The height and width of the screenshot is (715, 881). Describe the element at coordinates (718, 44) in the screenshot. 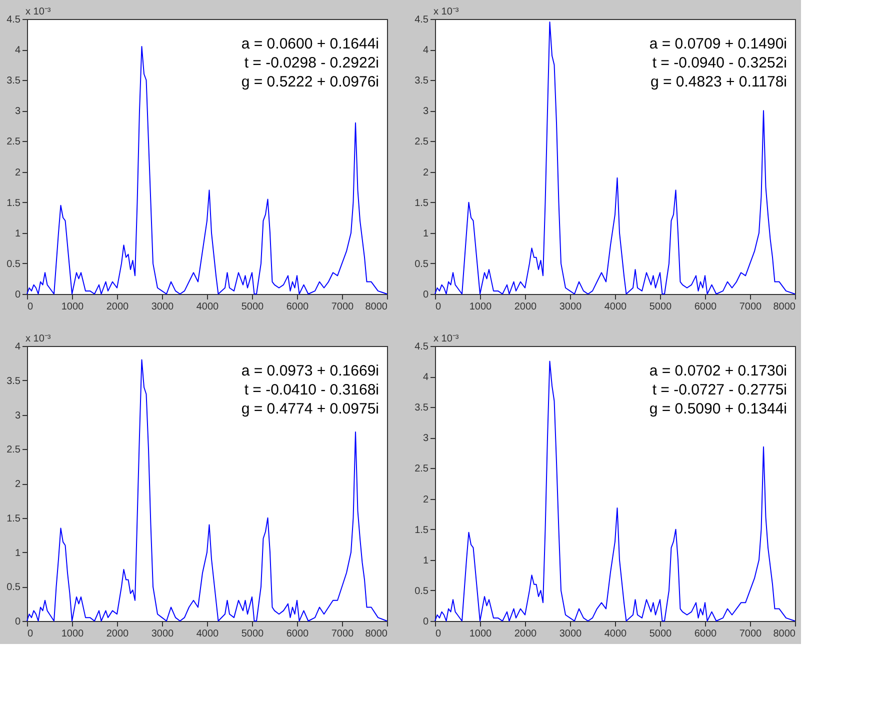

I see `annotation: a = 0.0709 + 0.1490i` at that location.